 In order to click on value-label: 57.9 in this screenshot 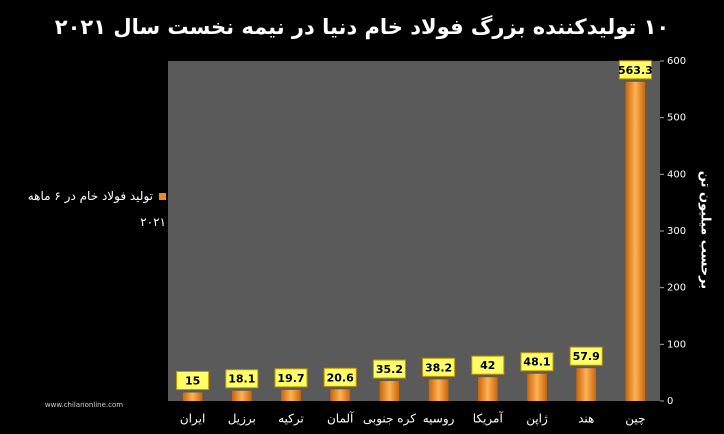, I will do `click(586, 356)`.